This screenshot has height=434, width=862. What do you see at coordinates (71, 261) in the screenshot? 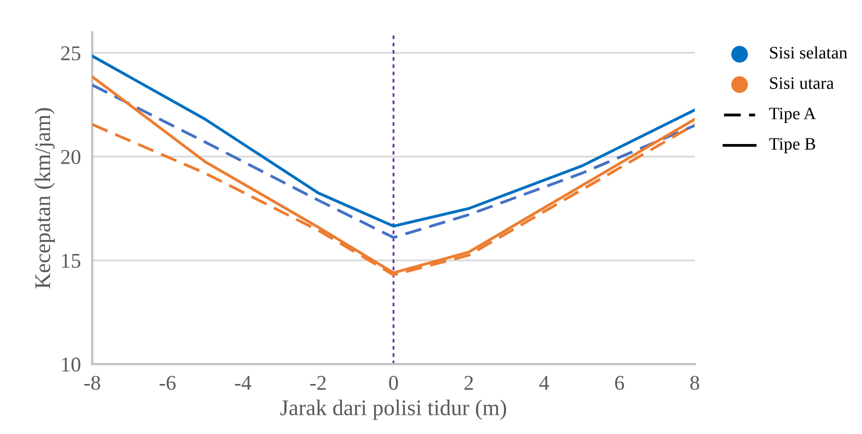
I see `y-tick-label: 15` at bounding box center [71, 261].